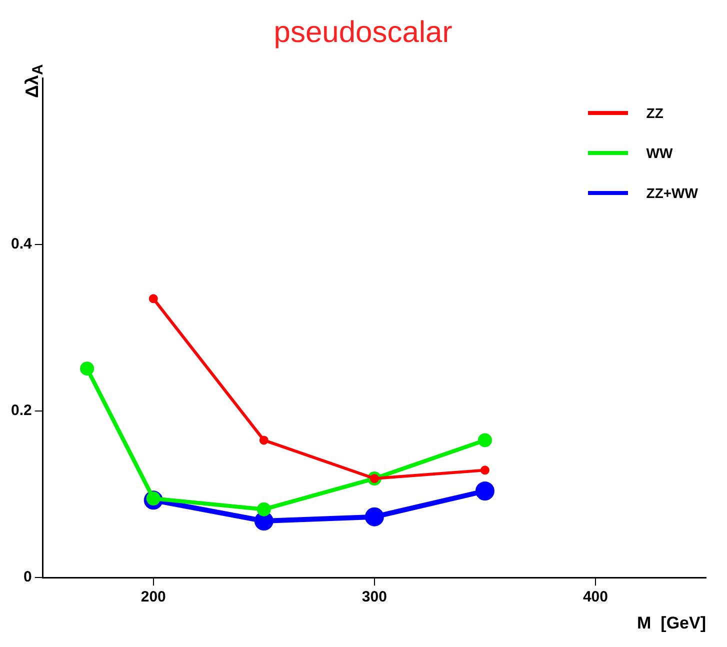  Describe the element at coordinates (21, 244) in the screenshot. I see `y-tick-label: 0.4` at that location.